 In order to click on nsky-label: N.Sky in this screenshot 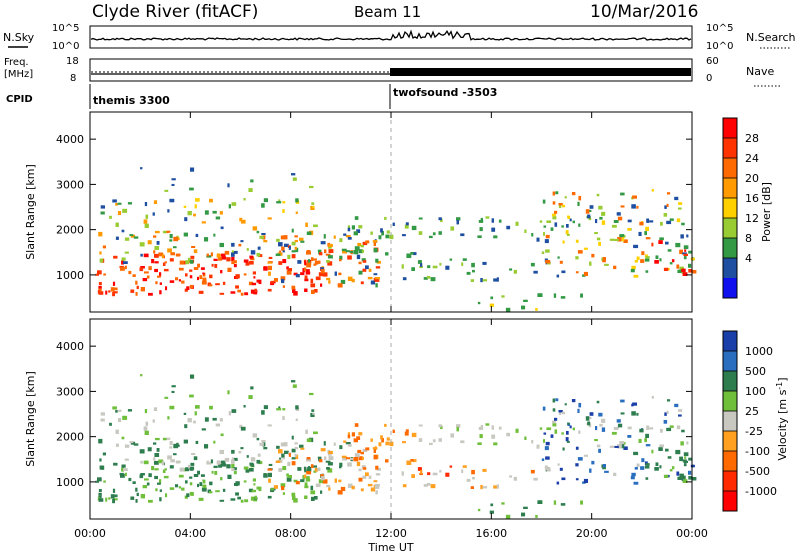, I will do `click(19, 37)`.